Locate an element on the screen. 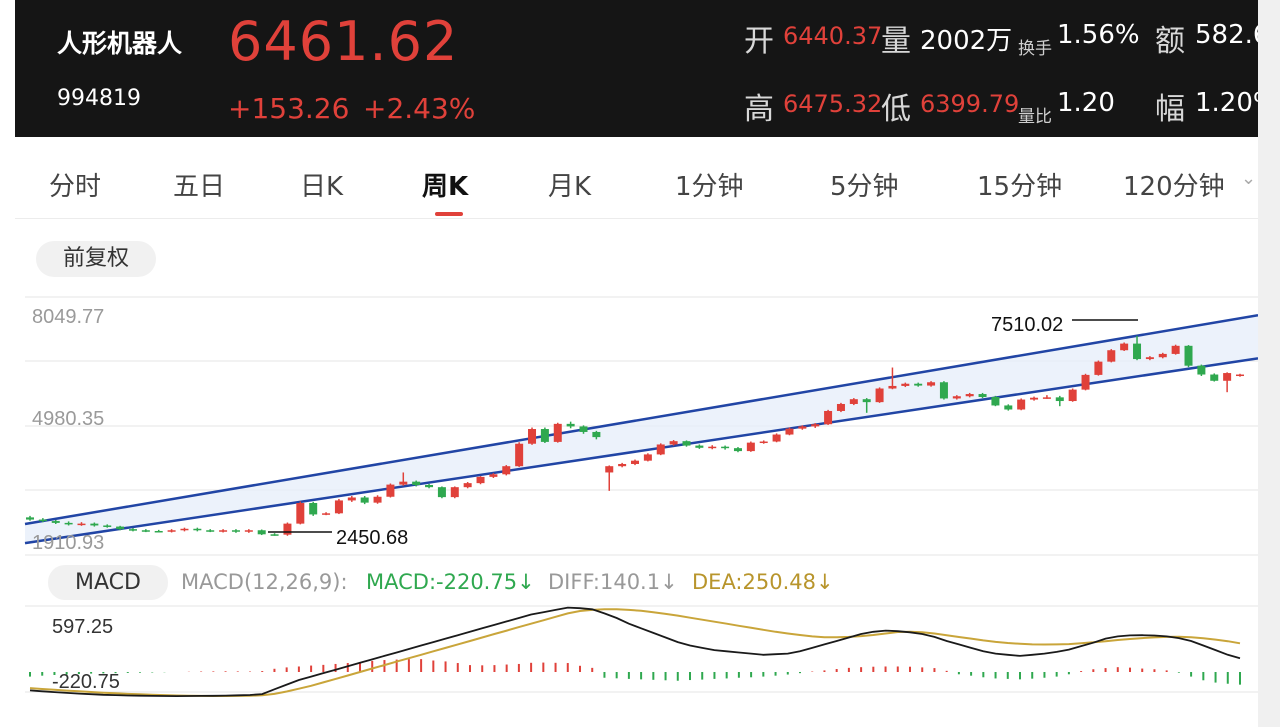  low-annotation-label: 2450.68 is located at coordinates (372, 538).